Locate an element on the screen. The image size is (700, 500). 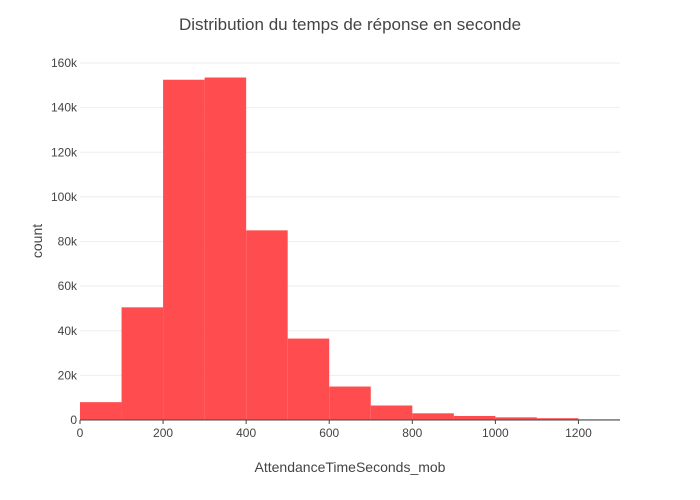
y-tick-label: 140k is located at coordinates (64, 108).